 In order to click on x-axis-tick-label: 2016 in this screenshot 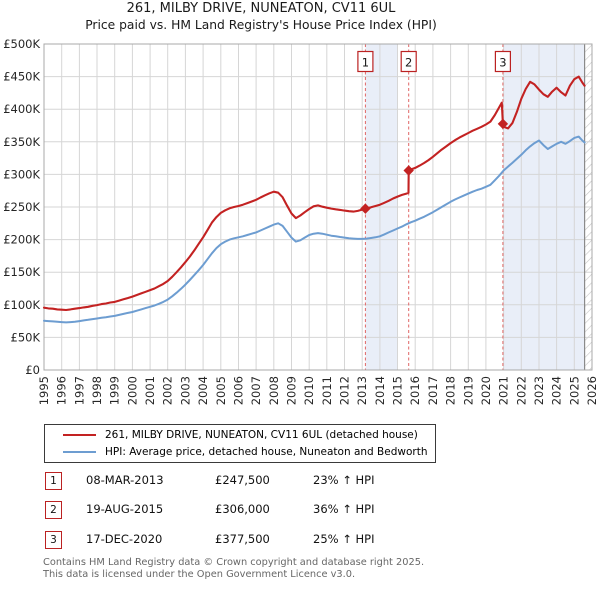, I will do `click(415, 390)`.